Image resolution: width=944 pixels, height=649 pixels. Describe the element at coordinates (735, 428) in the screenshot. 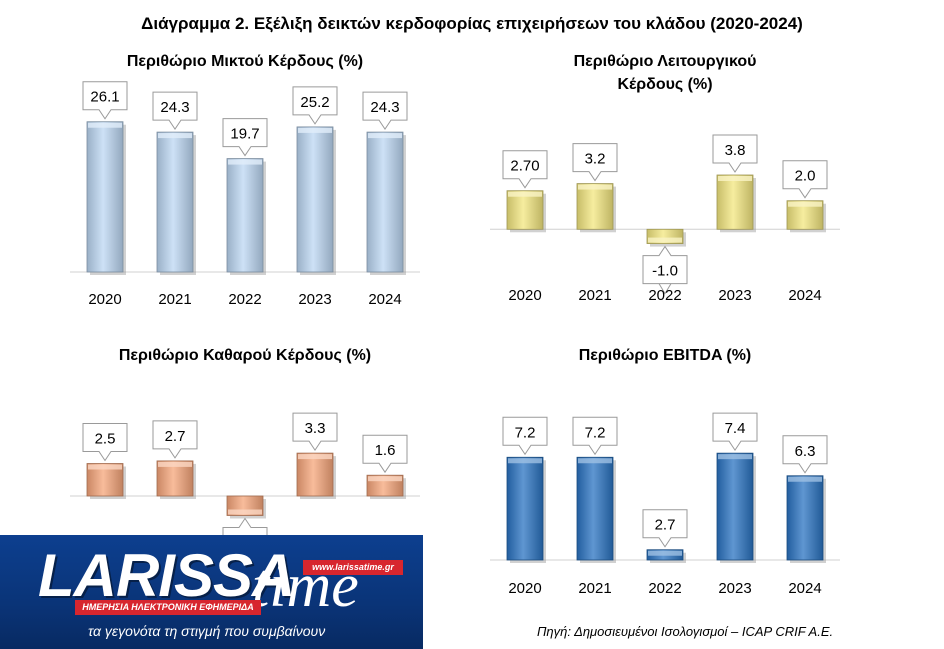

I see `svg-text: 7.4` at that location.